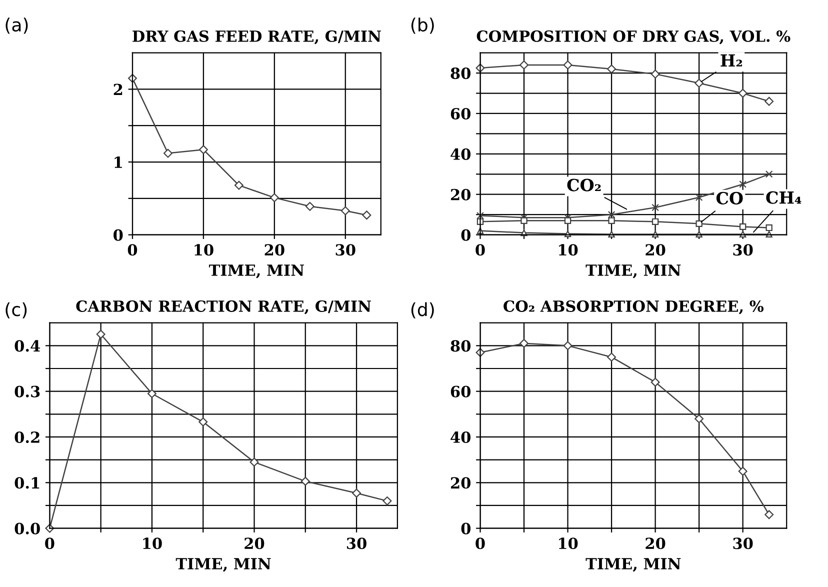 This screenshot has width=828, height=587. I want to click on text: (a), so click(17, 26).